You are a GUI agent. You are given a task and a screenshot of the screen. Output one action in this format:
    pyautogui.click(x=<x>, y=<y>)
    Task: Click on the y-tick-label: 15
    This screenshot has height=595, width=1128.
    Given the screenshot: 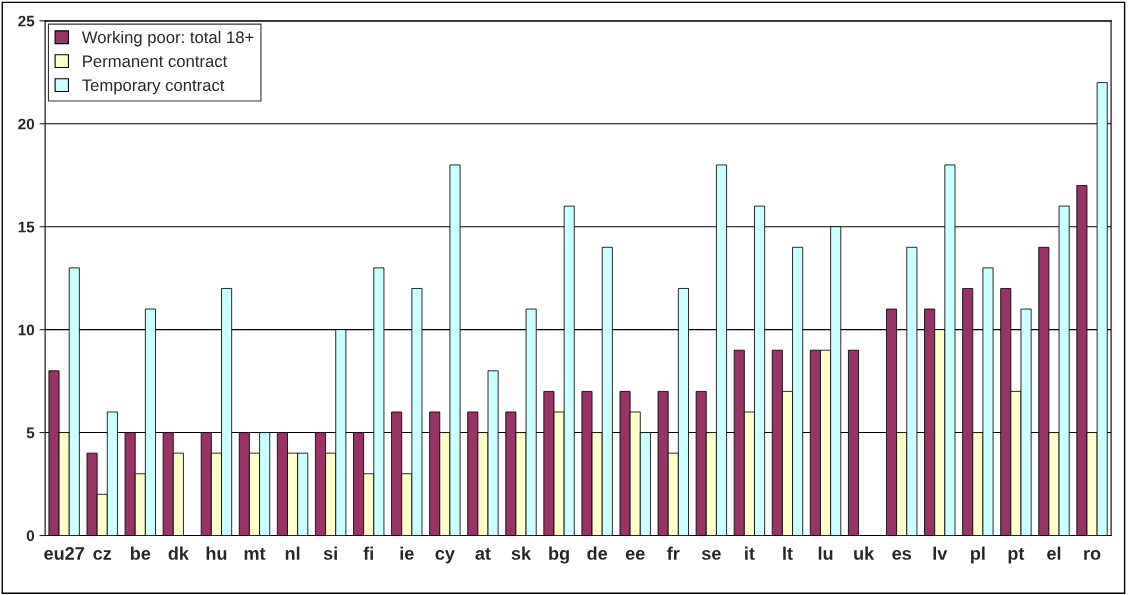 What is the action you would take?
    pyautogui.click(x=26, y=227)
    